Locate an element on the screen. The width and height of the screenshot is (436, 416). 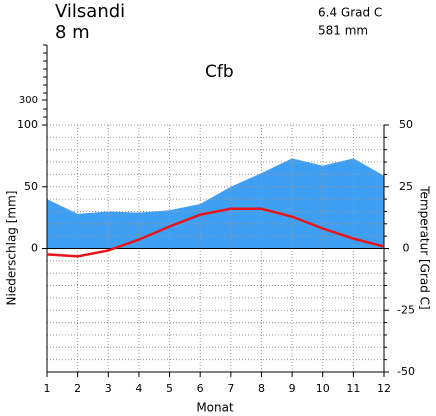
x-tick-label: 6 is located at coordinates (200, 388).